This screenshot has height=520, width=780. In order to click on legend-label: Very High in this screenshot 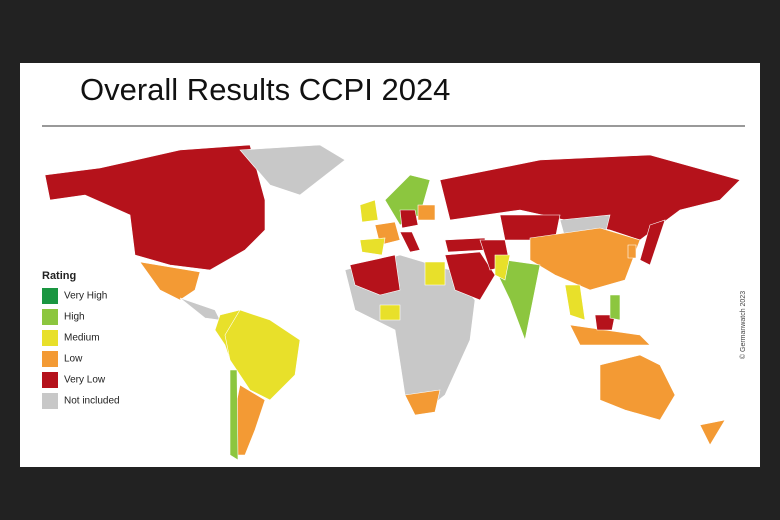, I will do `click(85, 296)`.